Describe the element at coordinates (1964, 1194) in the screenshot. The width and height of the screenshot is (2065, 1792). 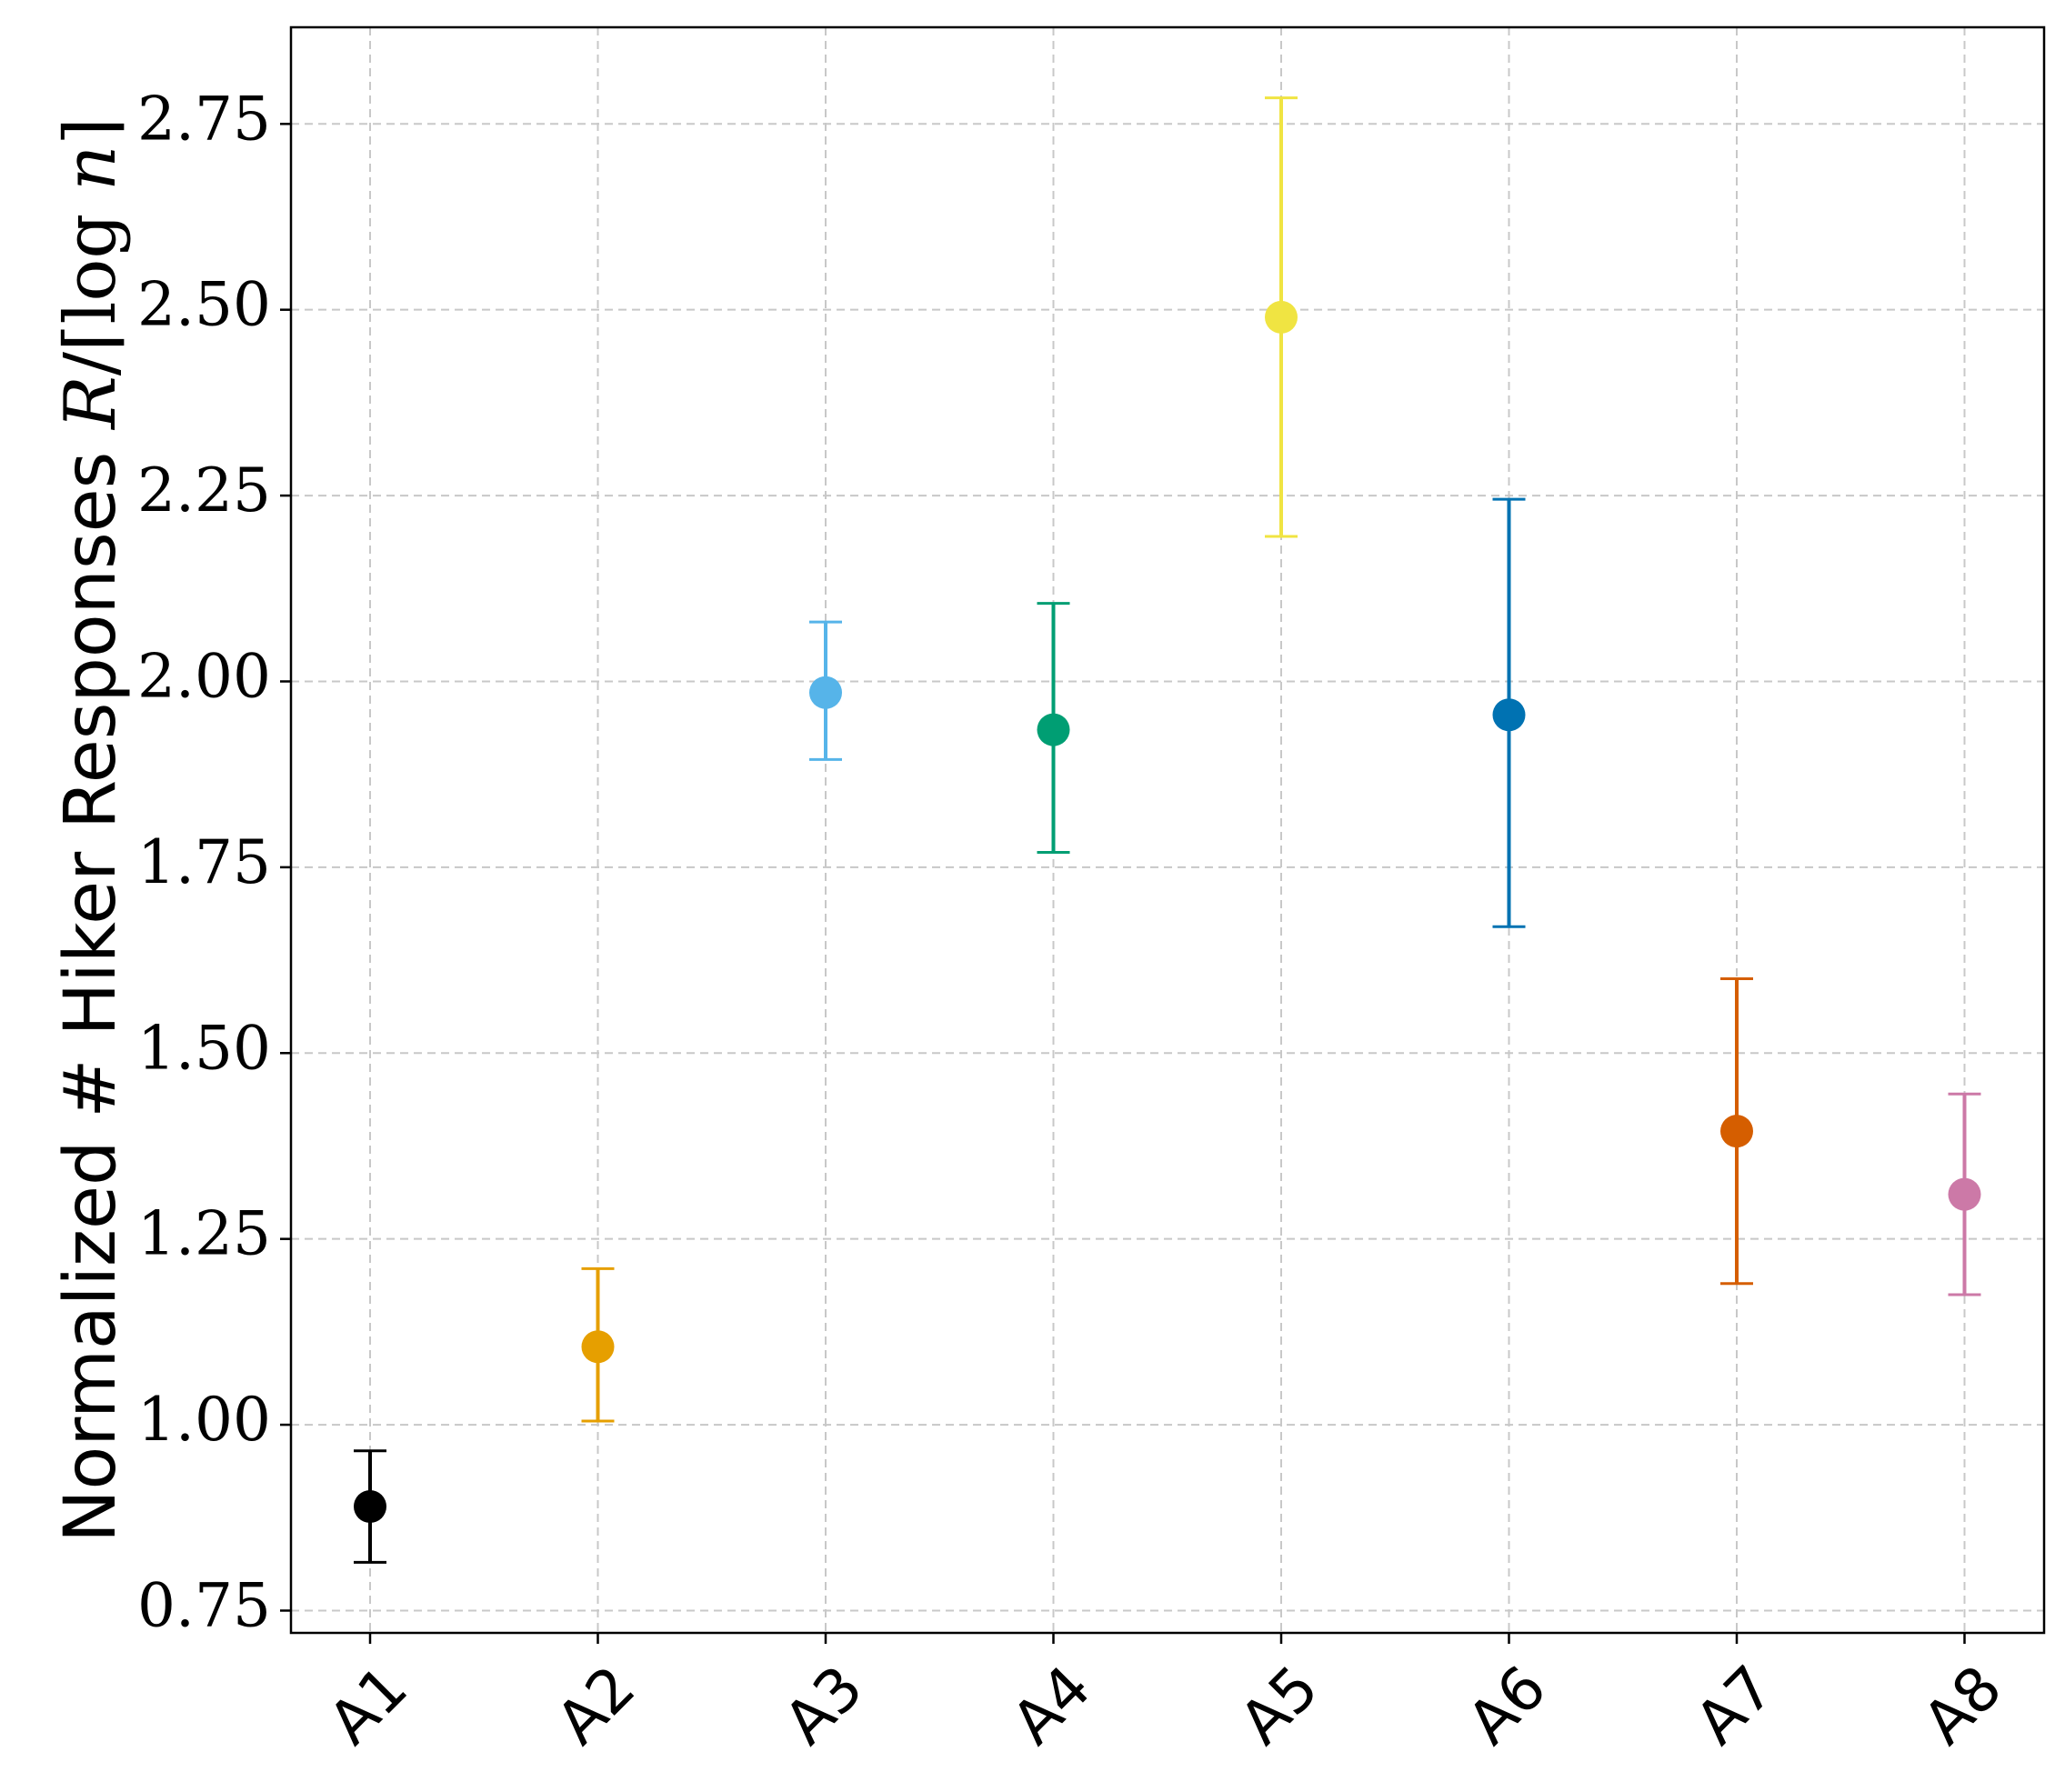
I see `data-point-a8` at that location.